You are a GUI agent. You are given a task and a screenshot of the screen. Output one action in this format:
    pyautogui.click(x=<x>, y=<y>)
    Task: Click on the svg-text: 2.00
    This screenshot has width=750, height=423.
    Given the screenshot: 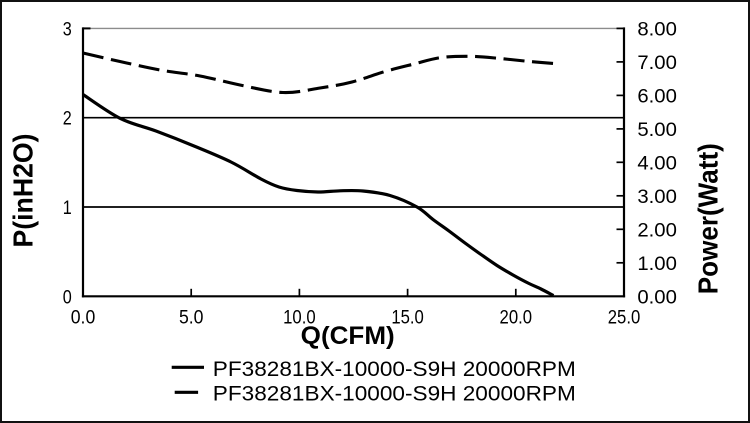 What is the action you would take?
    pyautogui.click(x=657, y=230)
    